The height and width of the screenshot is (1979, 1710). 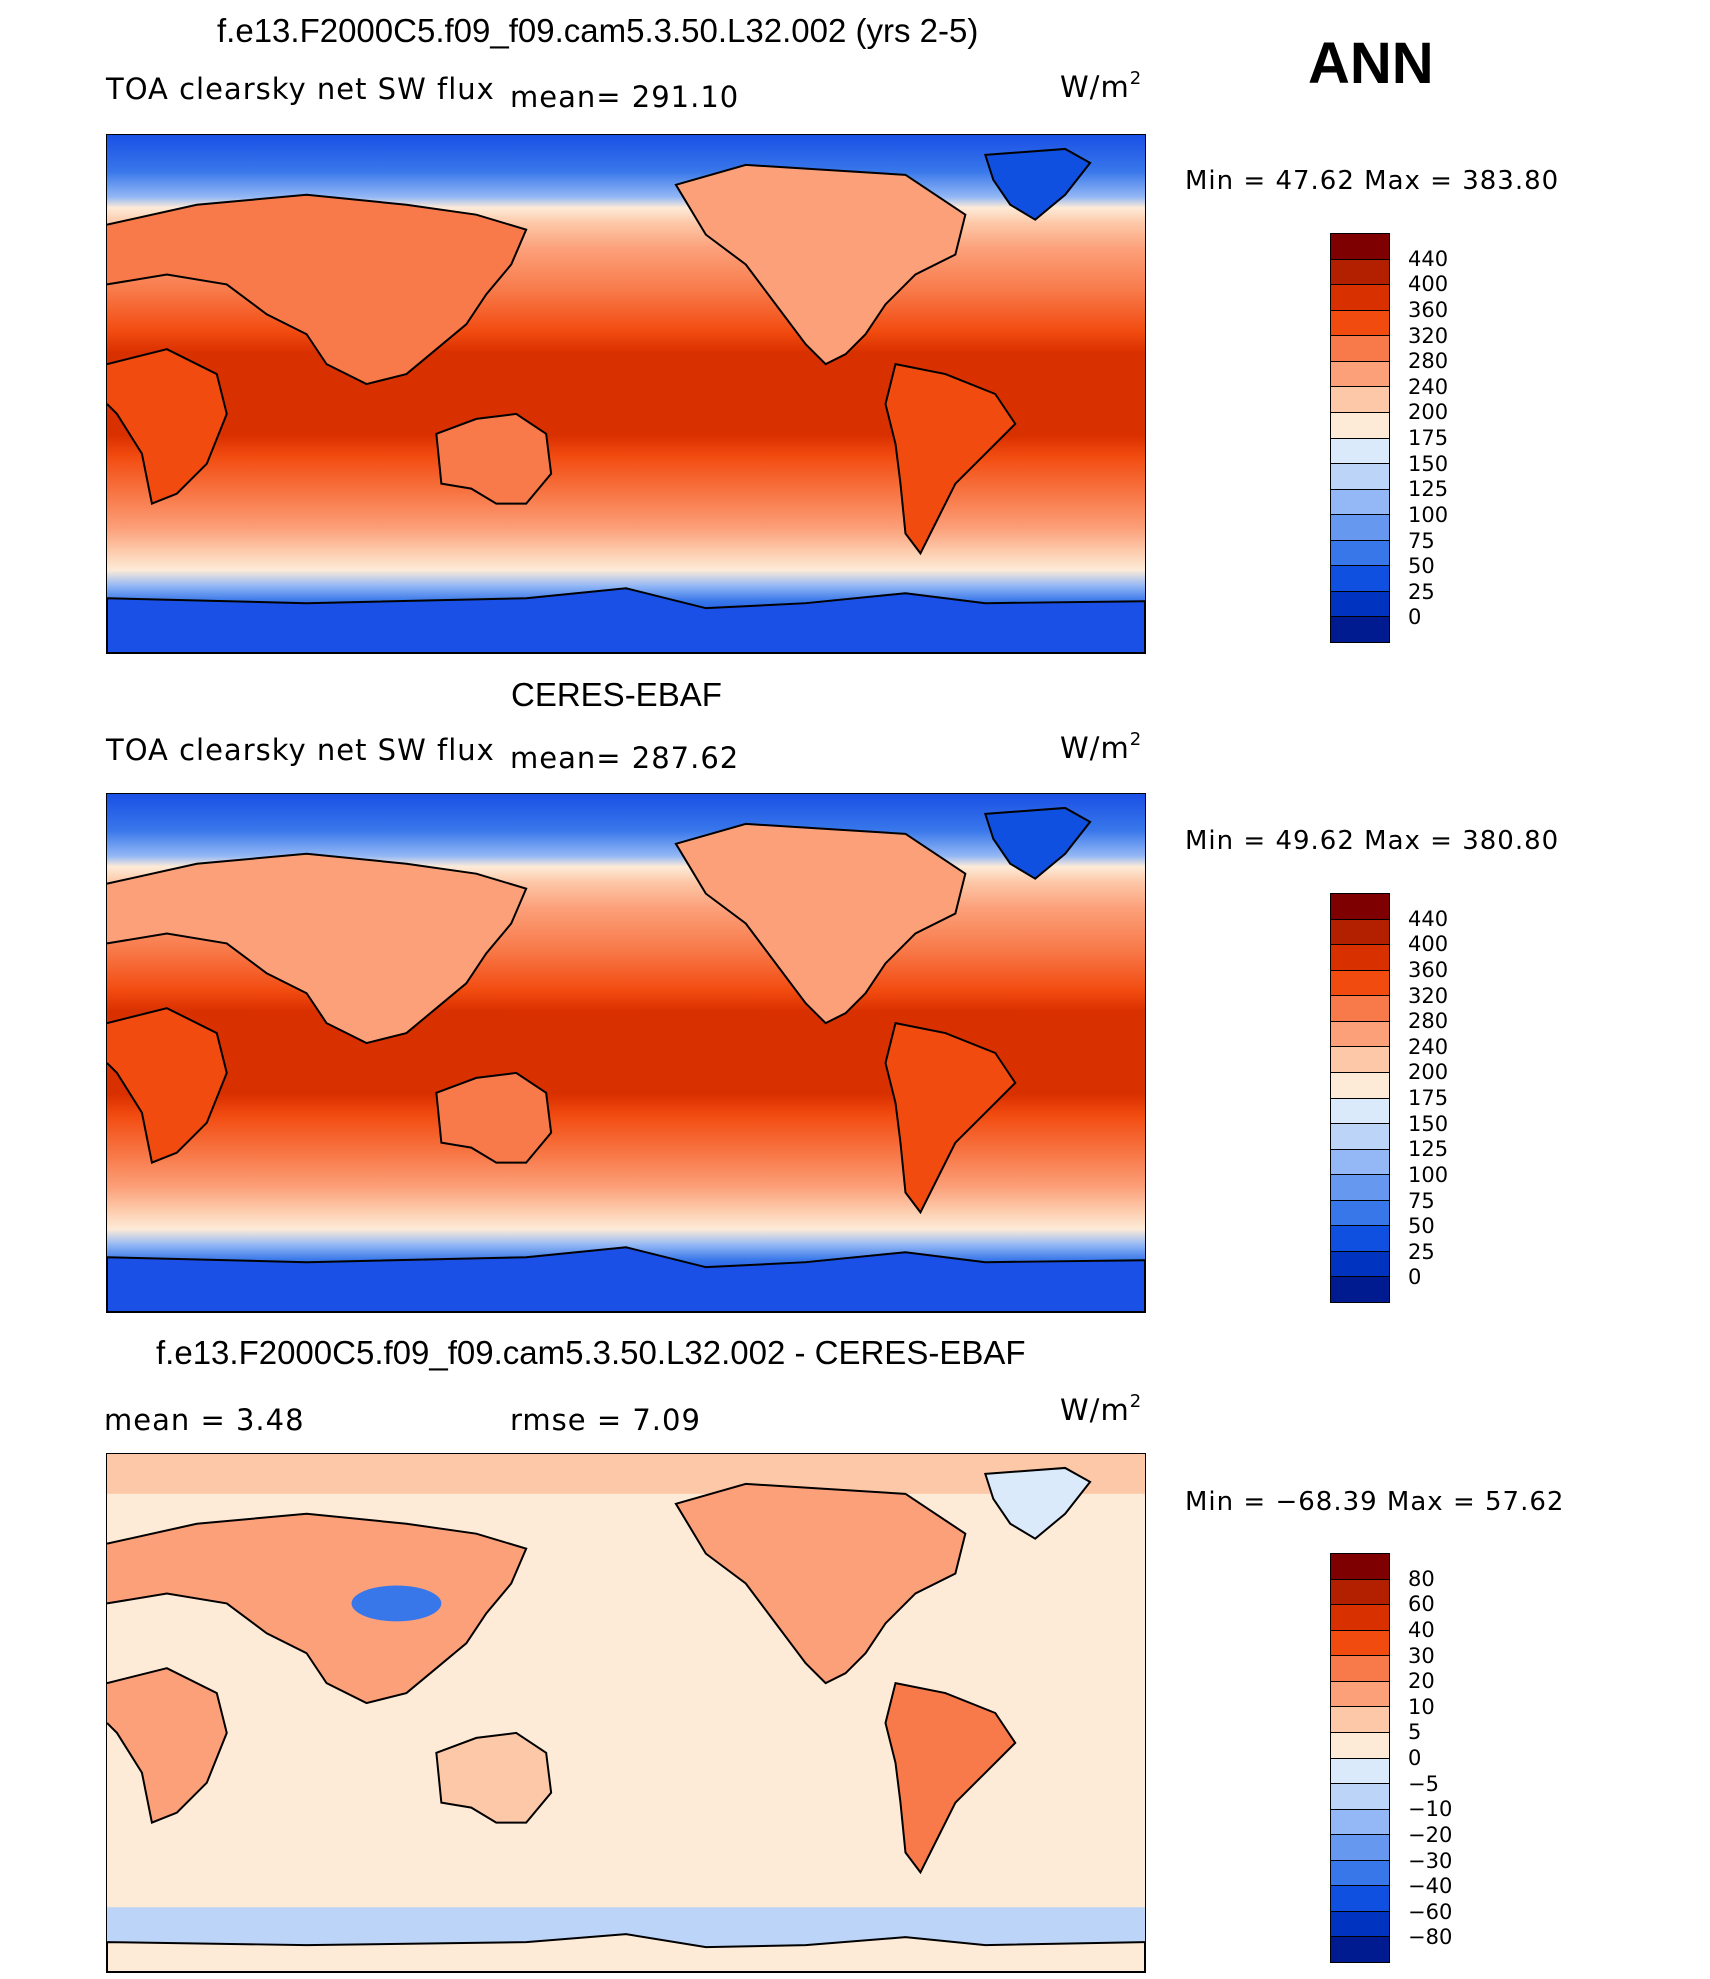 What do you see at coordinates (1428, 1149) in the screenshot?
I see `panel2-colorbar-label: 125` at bounding box center [1428, 1149].